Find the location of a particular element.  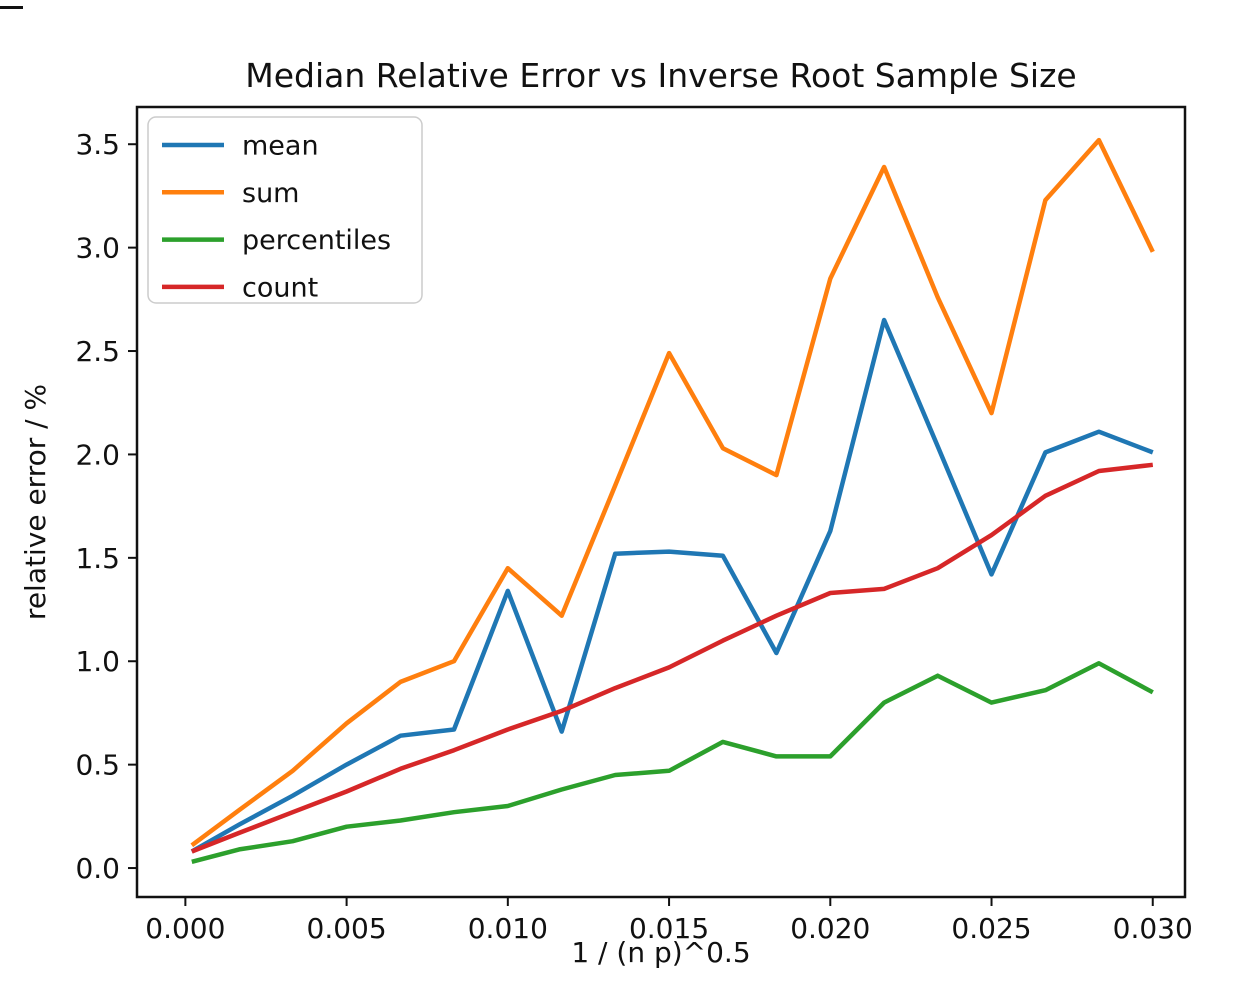

legend-box is located at coordinates (285, 210).